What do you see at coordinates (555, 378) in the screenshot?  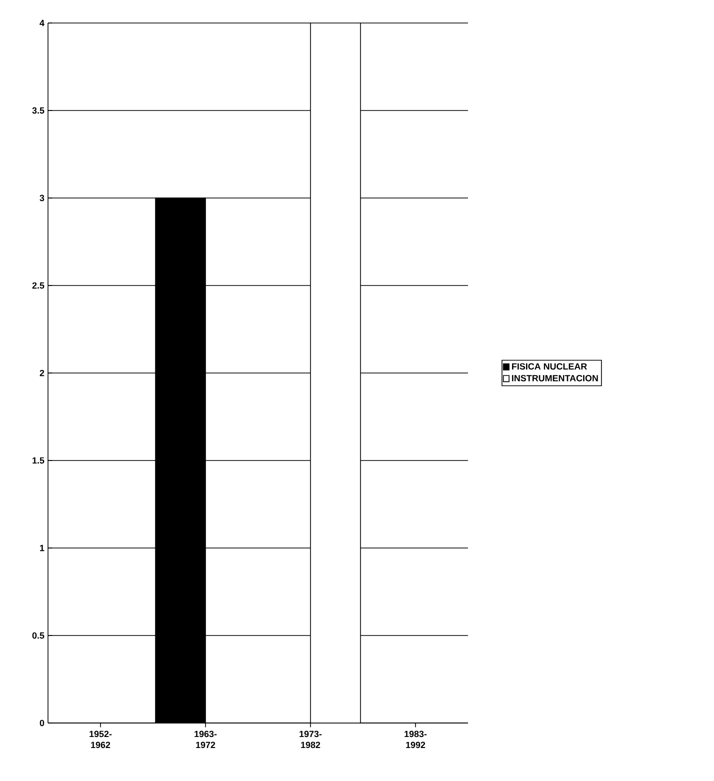 I see `legend-label: INSTRUMENTACION` at bounding box center [555, 378].